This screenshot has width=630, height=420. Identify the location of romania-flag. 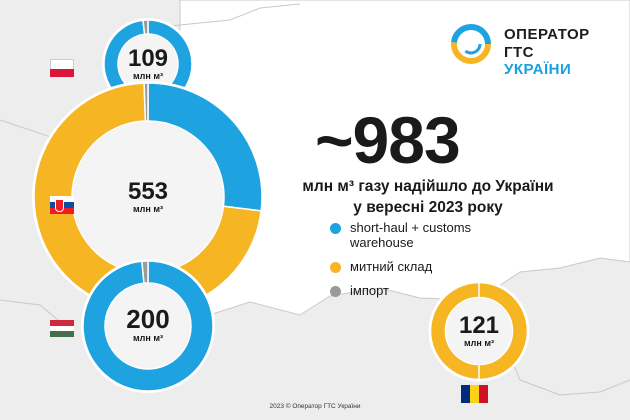
(474, 394).